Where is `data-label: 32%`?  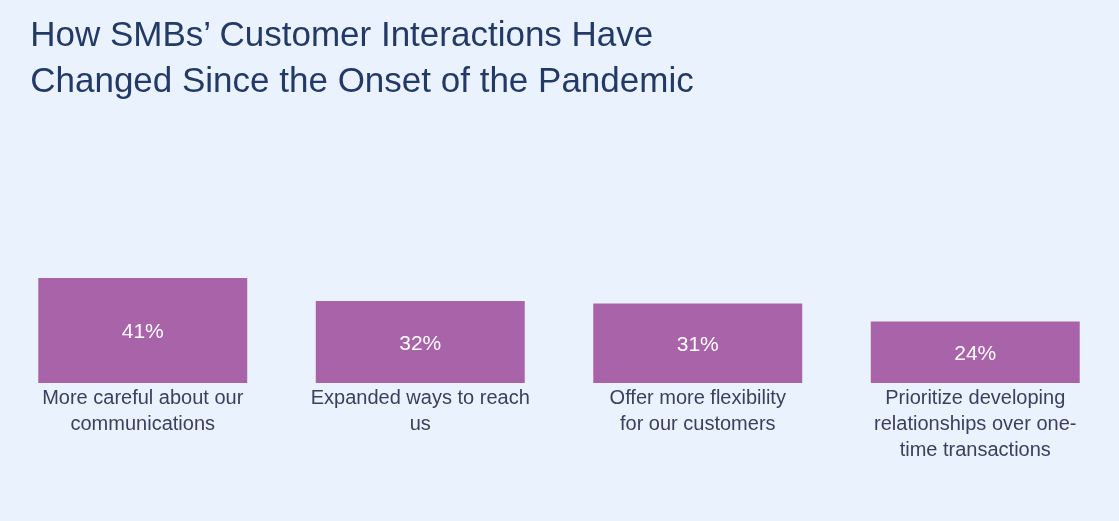 data-label: 32% is located at coordinates (420, 342).